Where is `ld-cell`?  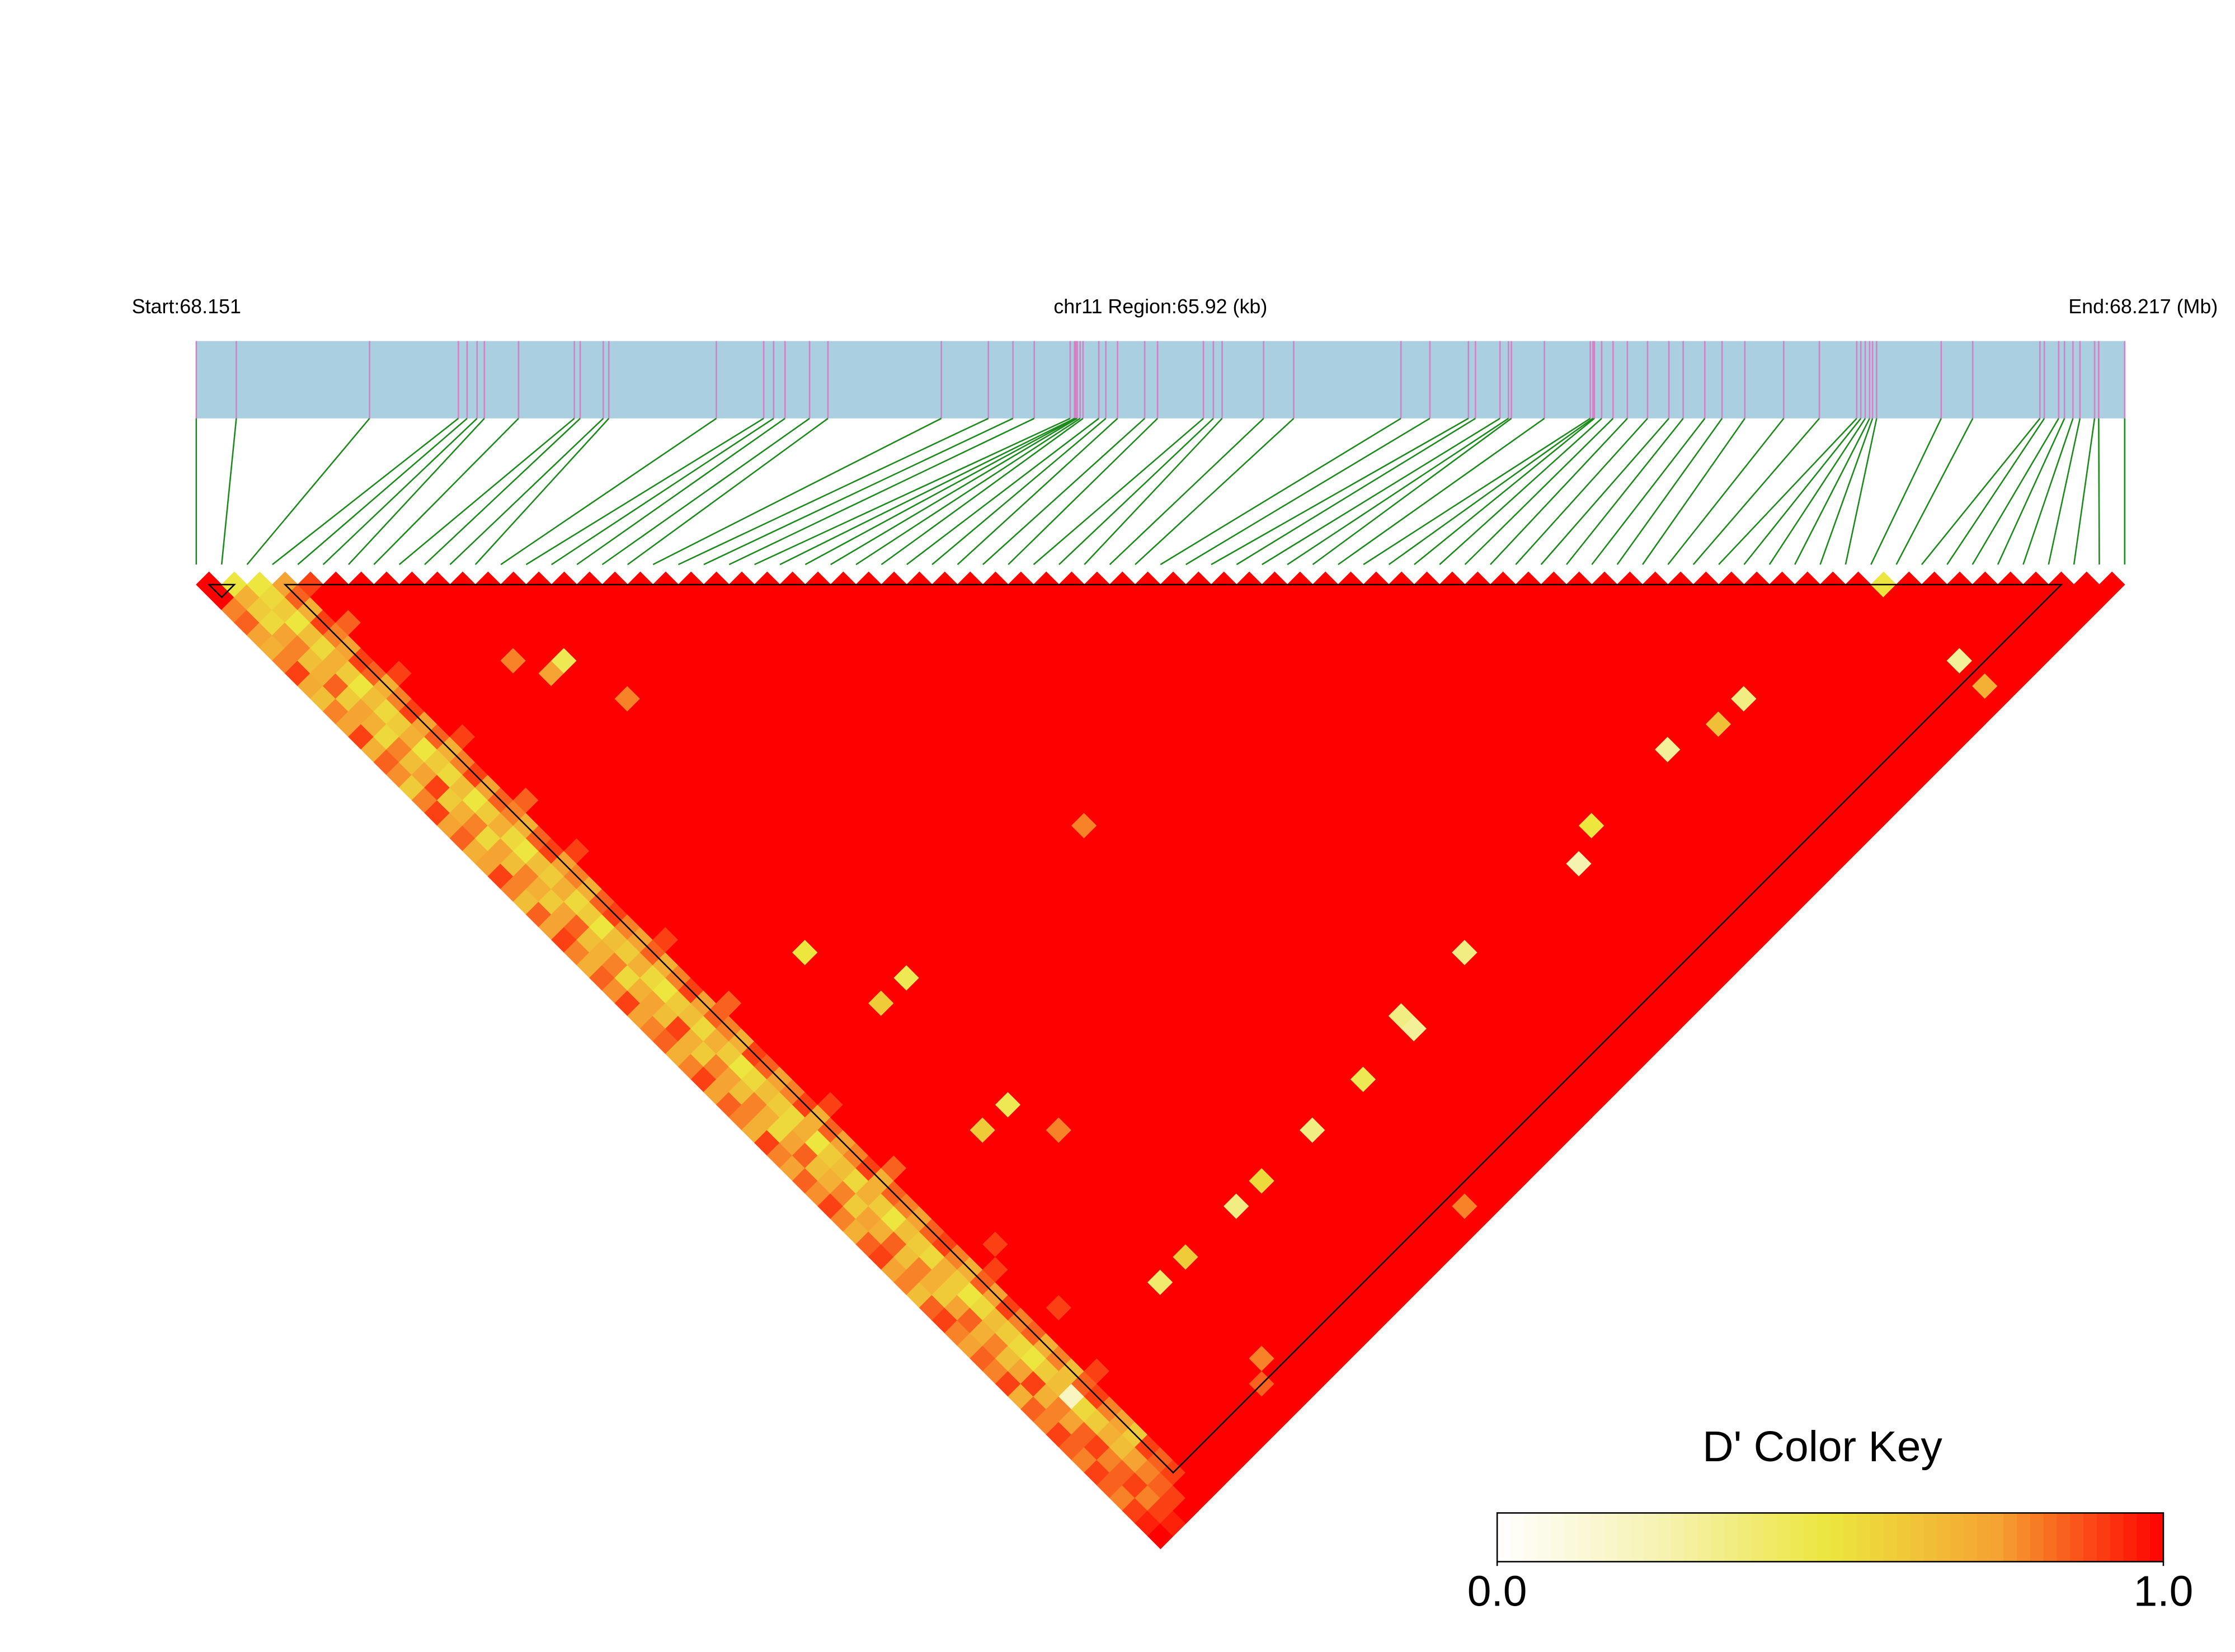
ld-cell is located at coordinates (2111, 585).